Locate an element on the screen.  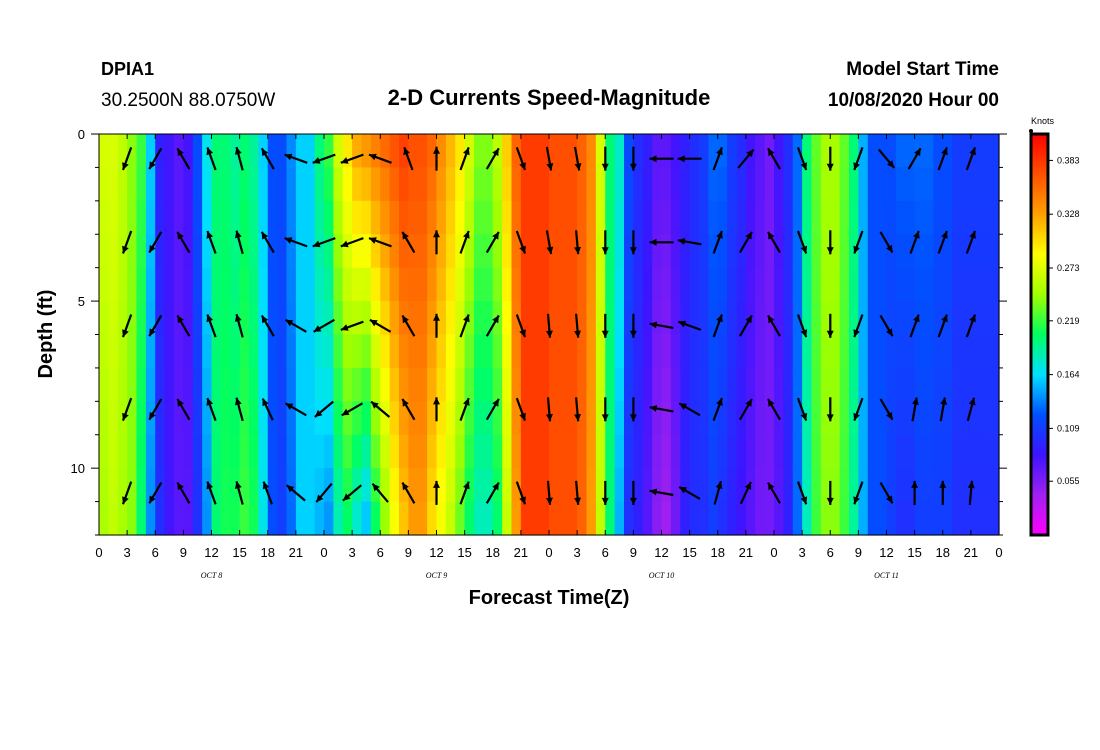
x-tick-label: 9 is located at coordinates (858, 552).